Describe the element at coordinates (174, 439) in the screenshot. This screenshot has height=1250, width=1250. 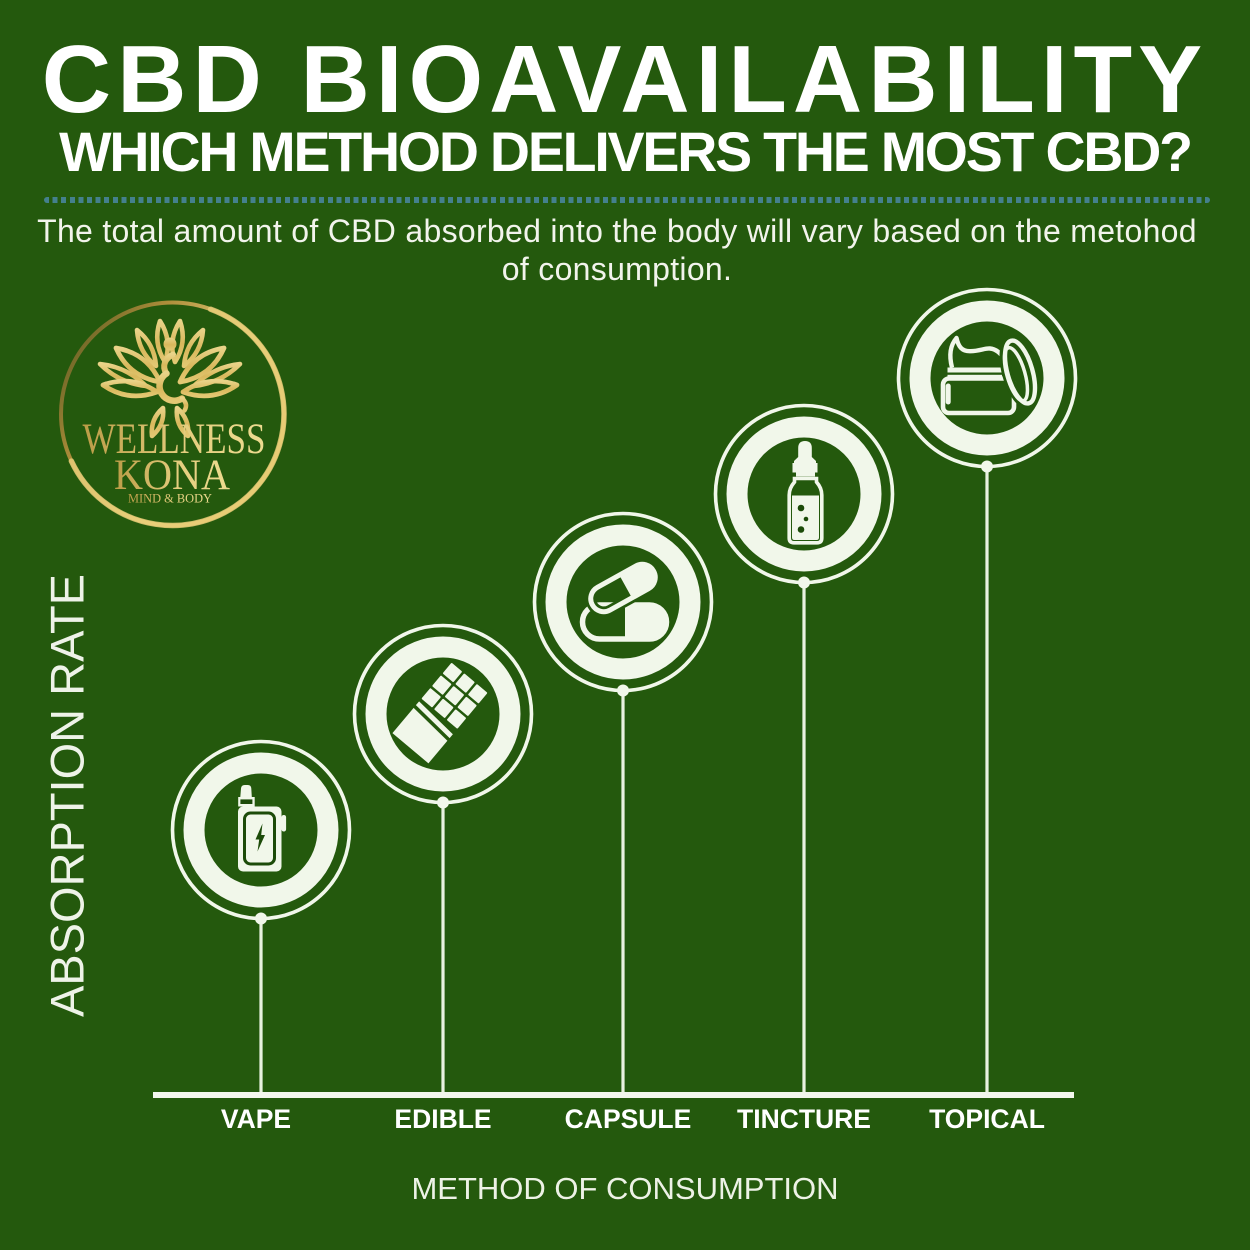
I see `svg-text: WELLNESS` at that location.